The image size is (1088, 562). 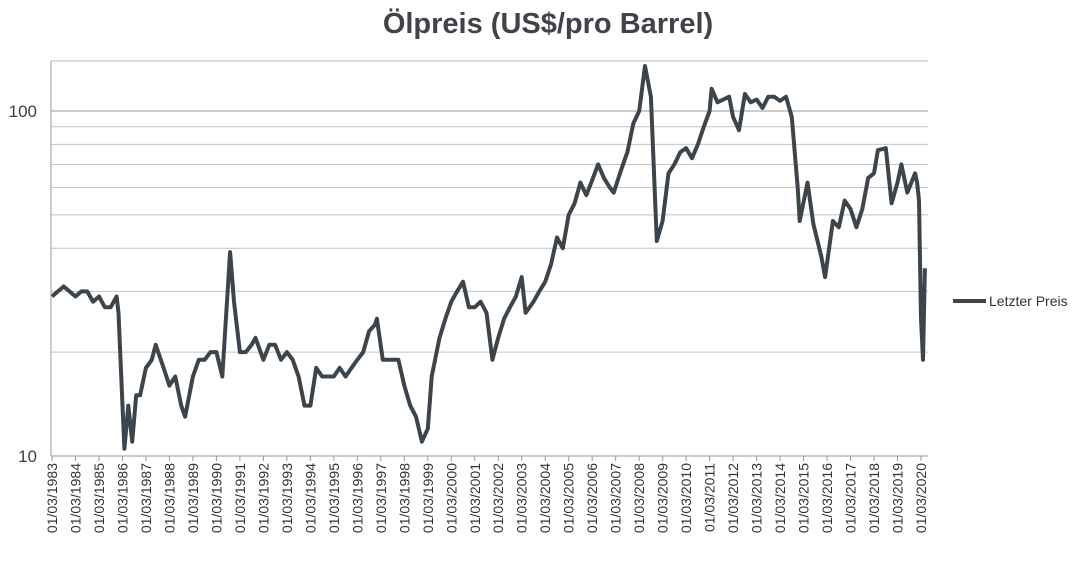 I want to click on x-tick-label: 01/03/2018, so click(x=874, y=498).